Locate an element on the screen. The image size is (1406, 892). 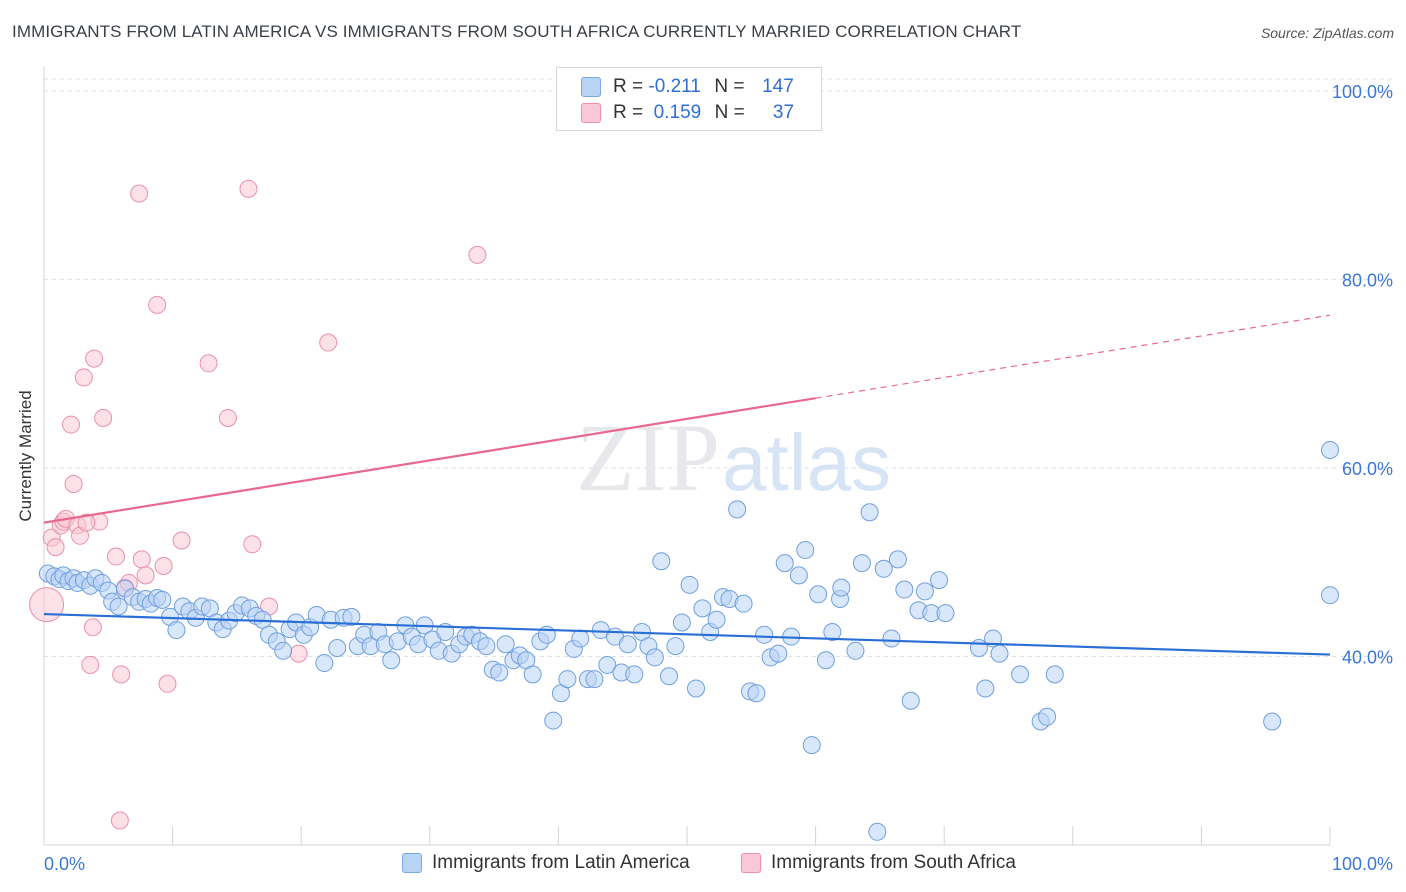
trend-line-latin-america is located at coordinates (687, 634).